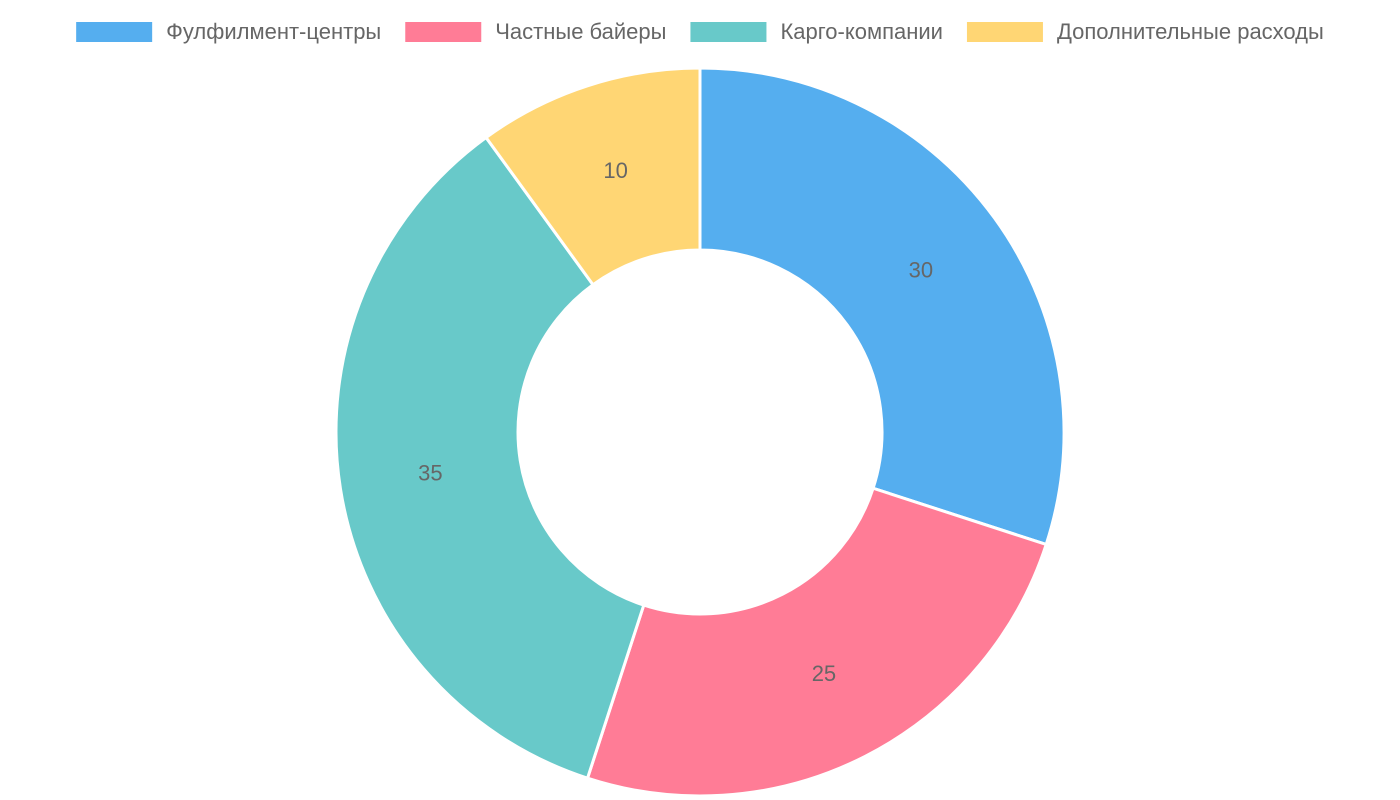  What do you see at coordinates (824, 673) in the screenshot?
I see `data-label: 25` at bounding box center [824, 673].